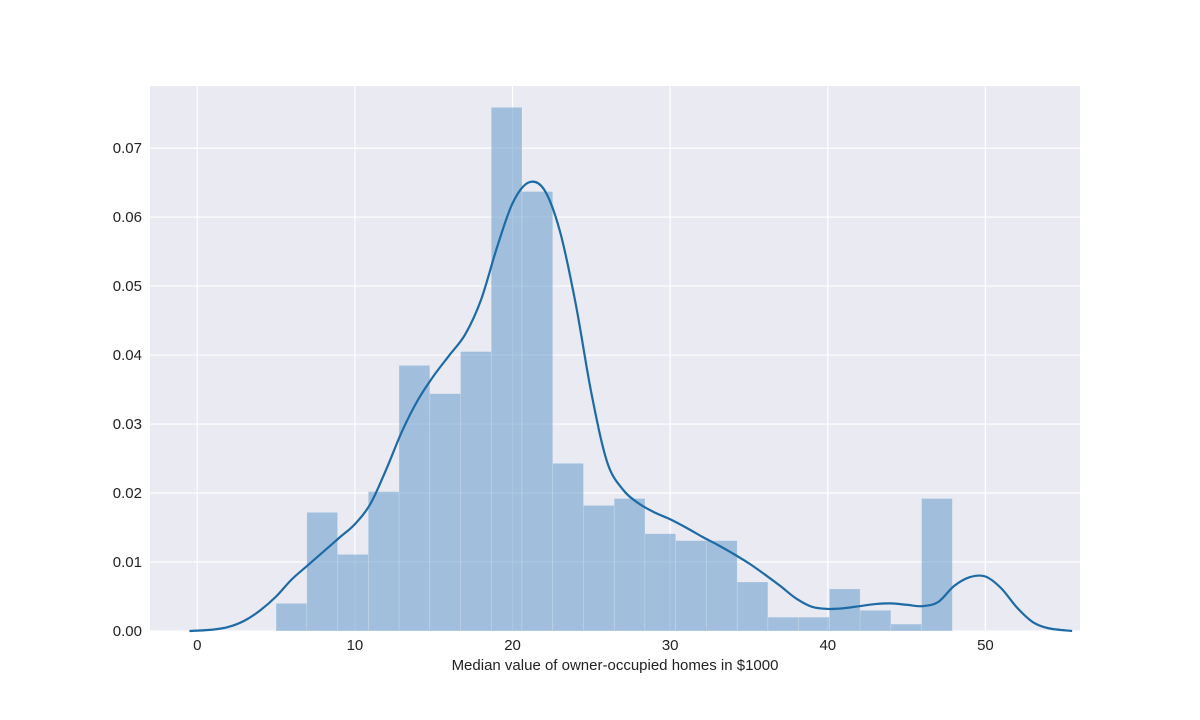  I want to click on y-tick-label: 0.04, so click(127, 355).